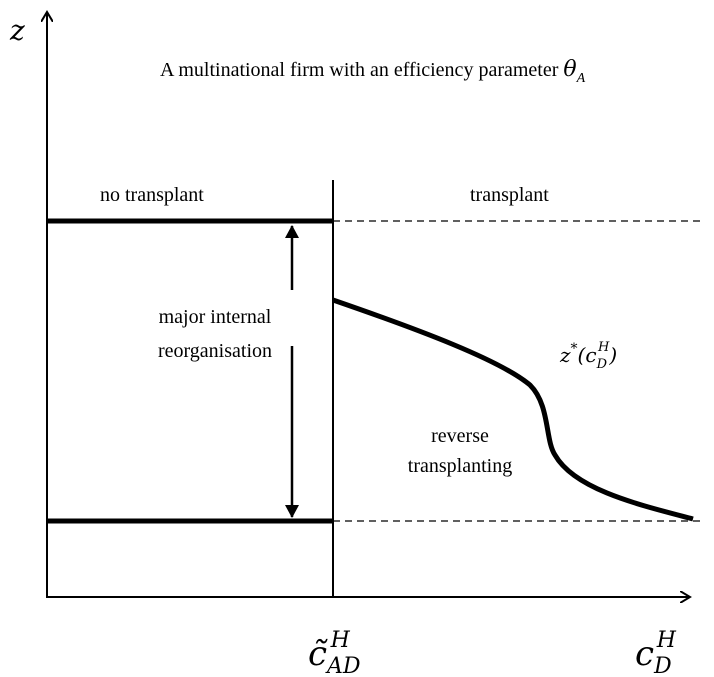 Image resolution: width=714 pixels, height=677 pixels. What do you see at coordinates (612, 355) in the screenshot?
I see `curve-close: )` at bounding box center [612, 355].